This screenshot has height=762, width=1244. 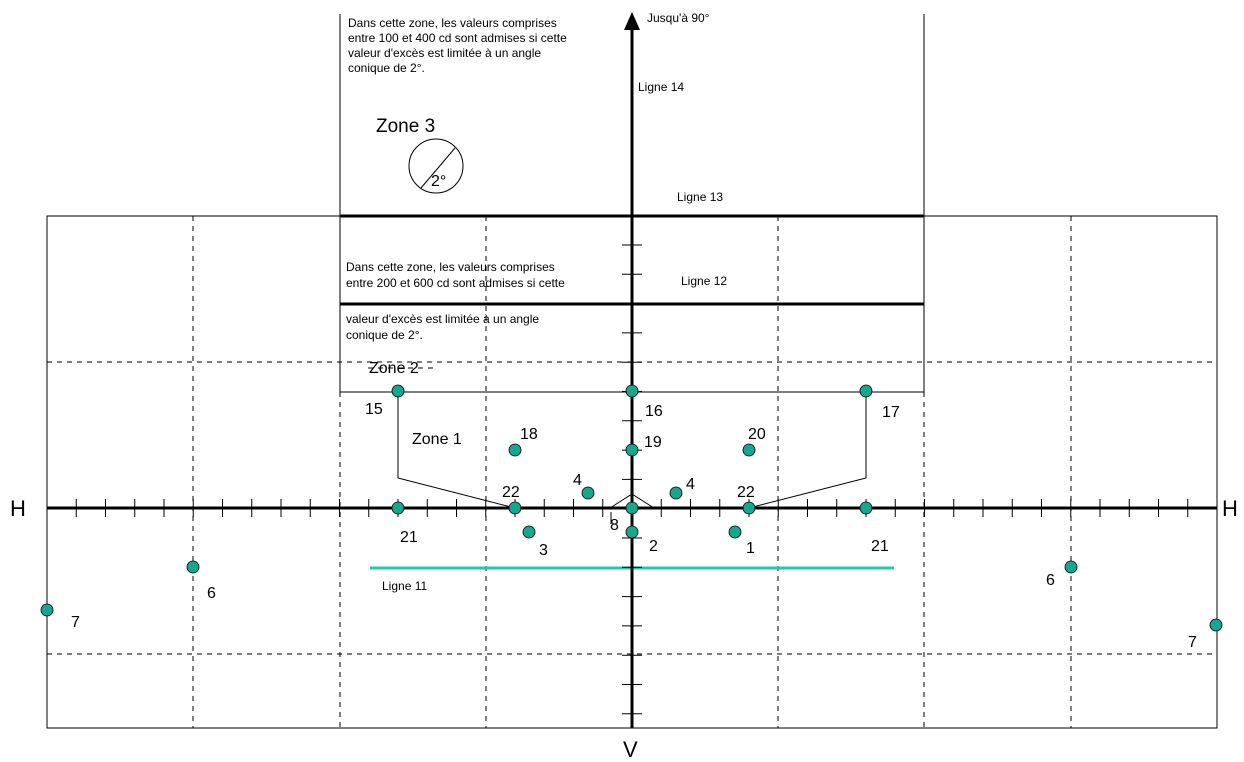 What do you see at coordinates (690, 484) in the screenshot?
I see `label-4-right: 4` at bounding box center [690, 484].